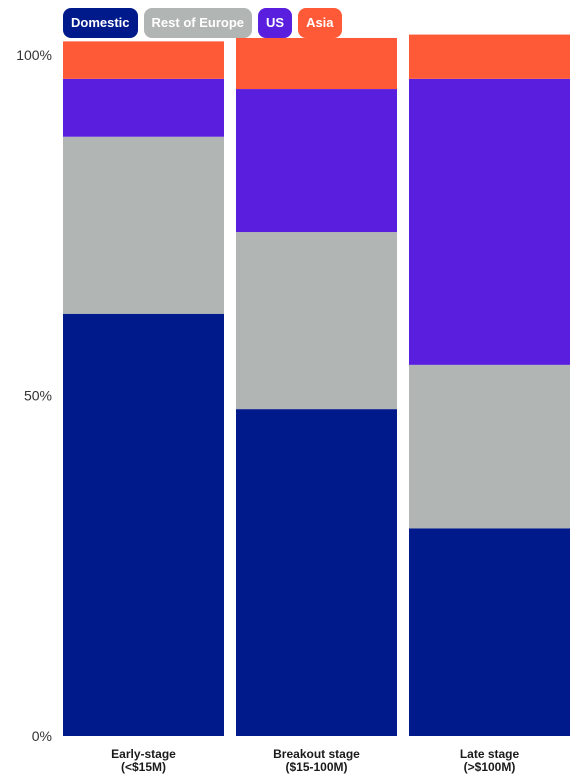  I want to click on y-axis: 0% 50% 100%, so click(34, 395).